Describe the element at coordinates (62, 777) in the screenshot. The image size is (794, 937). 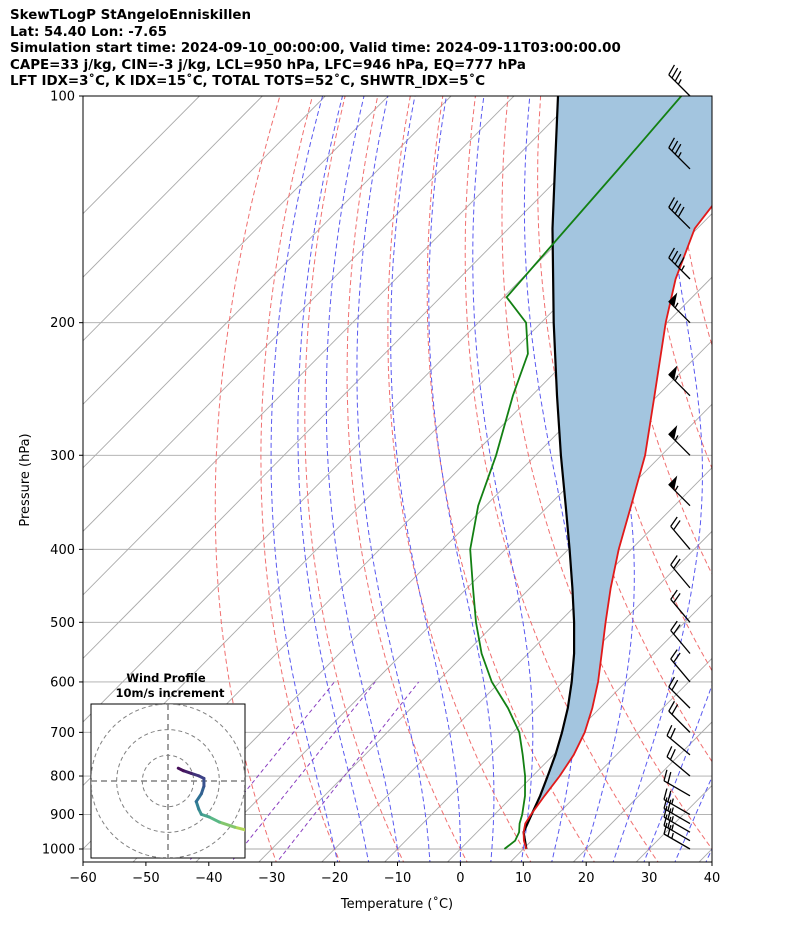
I see `y-tick-label: 800` at that location.